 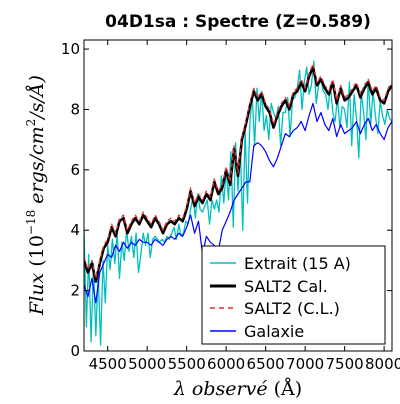 I want to click on x-axis-label: λ observé (Å), so click(x=237, y=389).